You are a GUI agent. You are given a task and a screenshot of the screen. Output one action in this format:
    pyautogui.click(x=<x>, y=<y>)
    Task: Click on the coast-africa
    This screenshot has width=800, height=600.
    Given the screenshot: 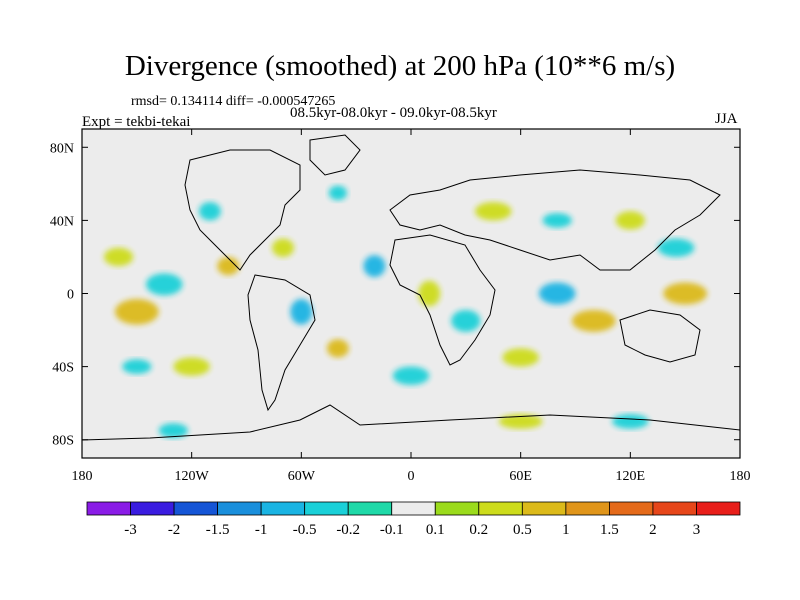 What is the action you would take?
    pyautogui.click(x=442, y=300)
    